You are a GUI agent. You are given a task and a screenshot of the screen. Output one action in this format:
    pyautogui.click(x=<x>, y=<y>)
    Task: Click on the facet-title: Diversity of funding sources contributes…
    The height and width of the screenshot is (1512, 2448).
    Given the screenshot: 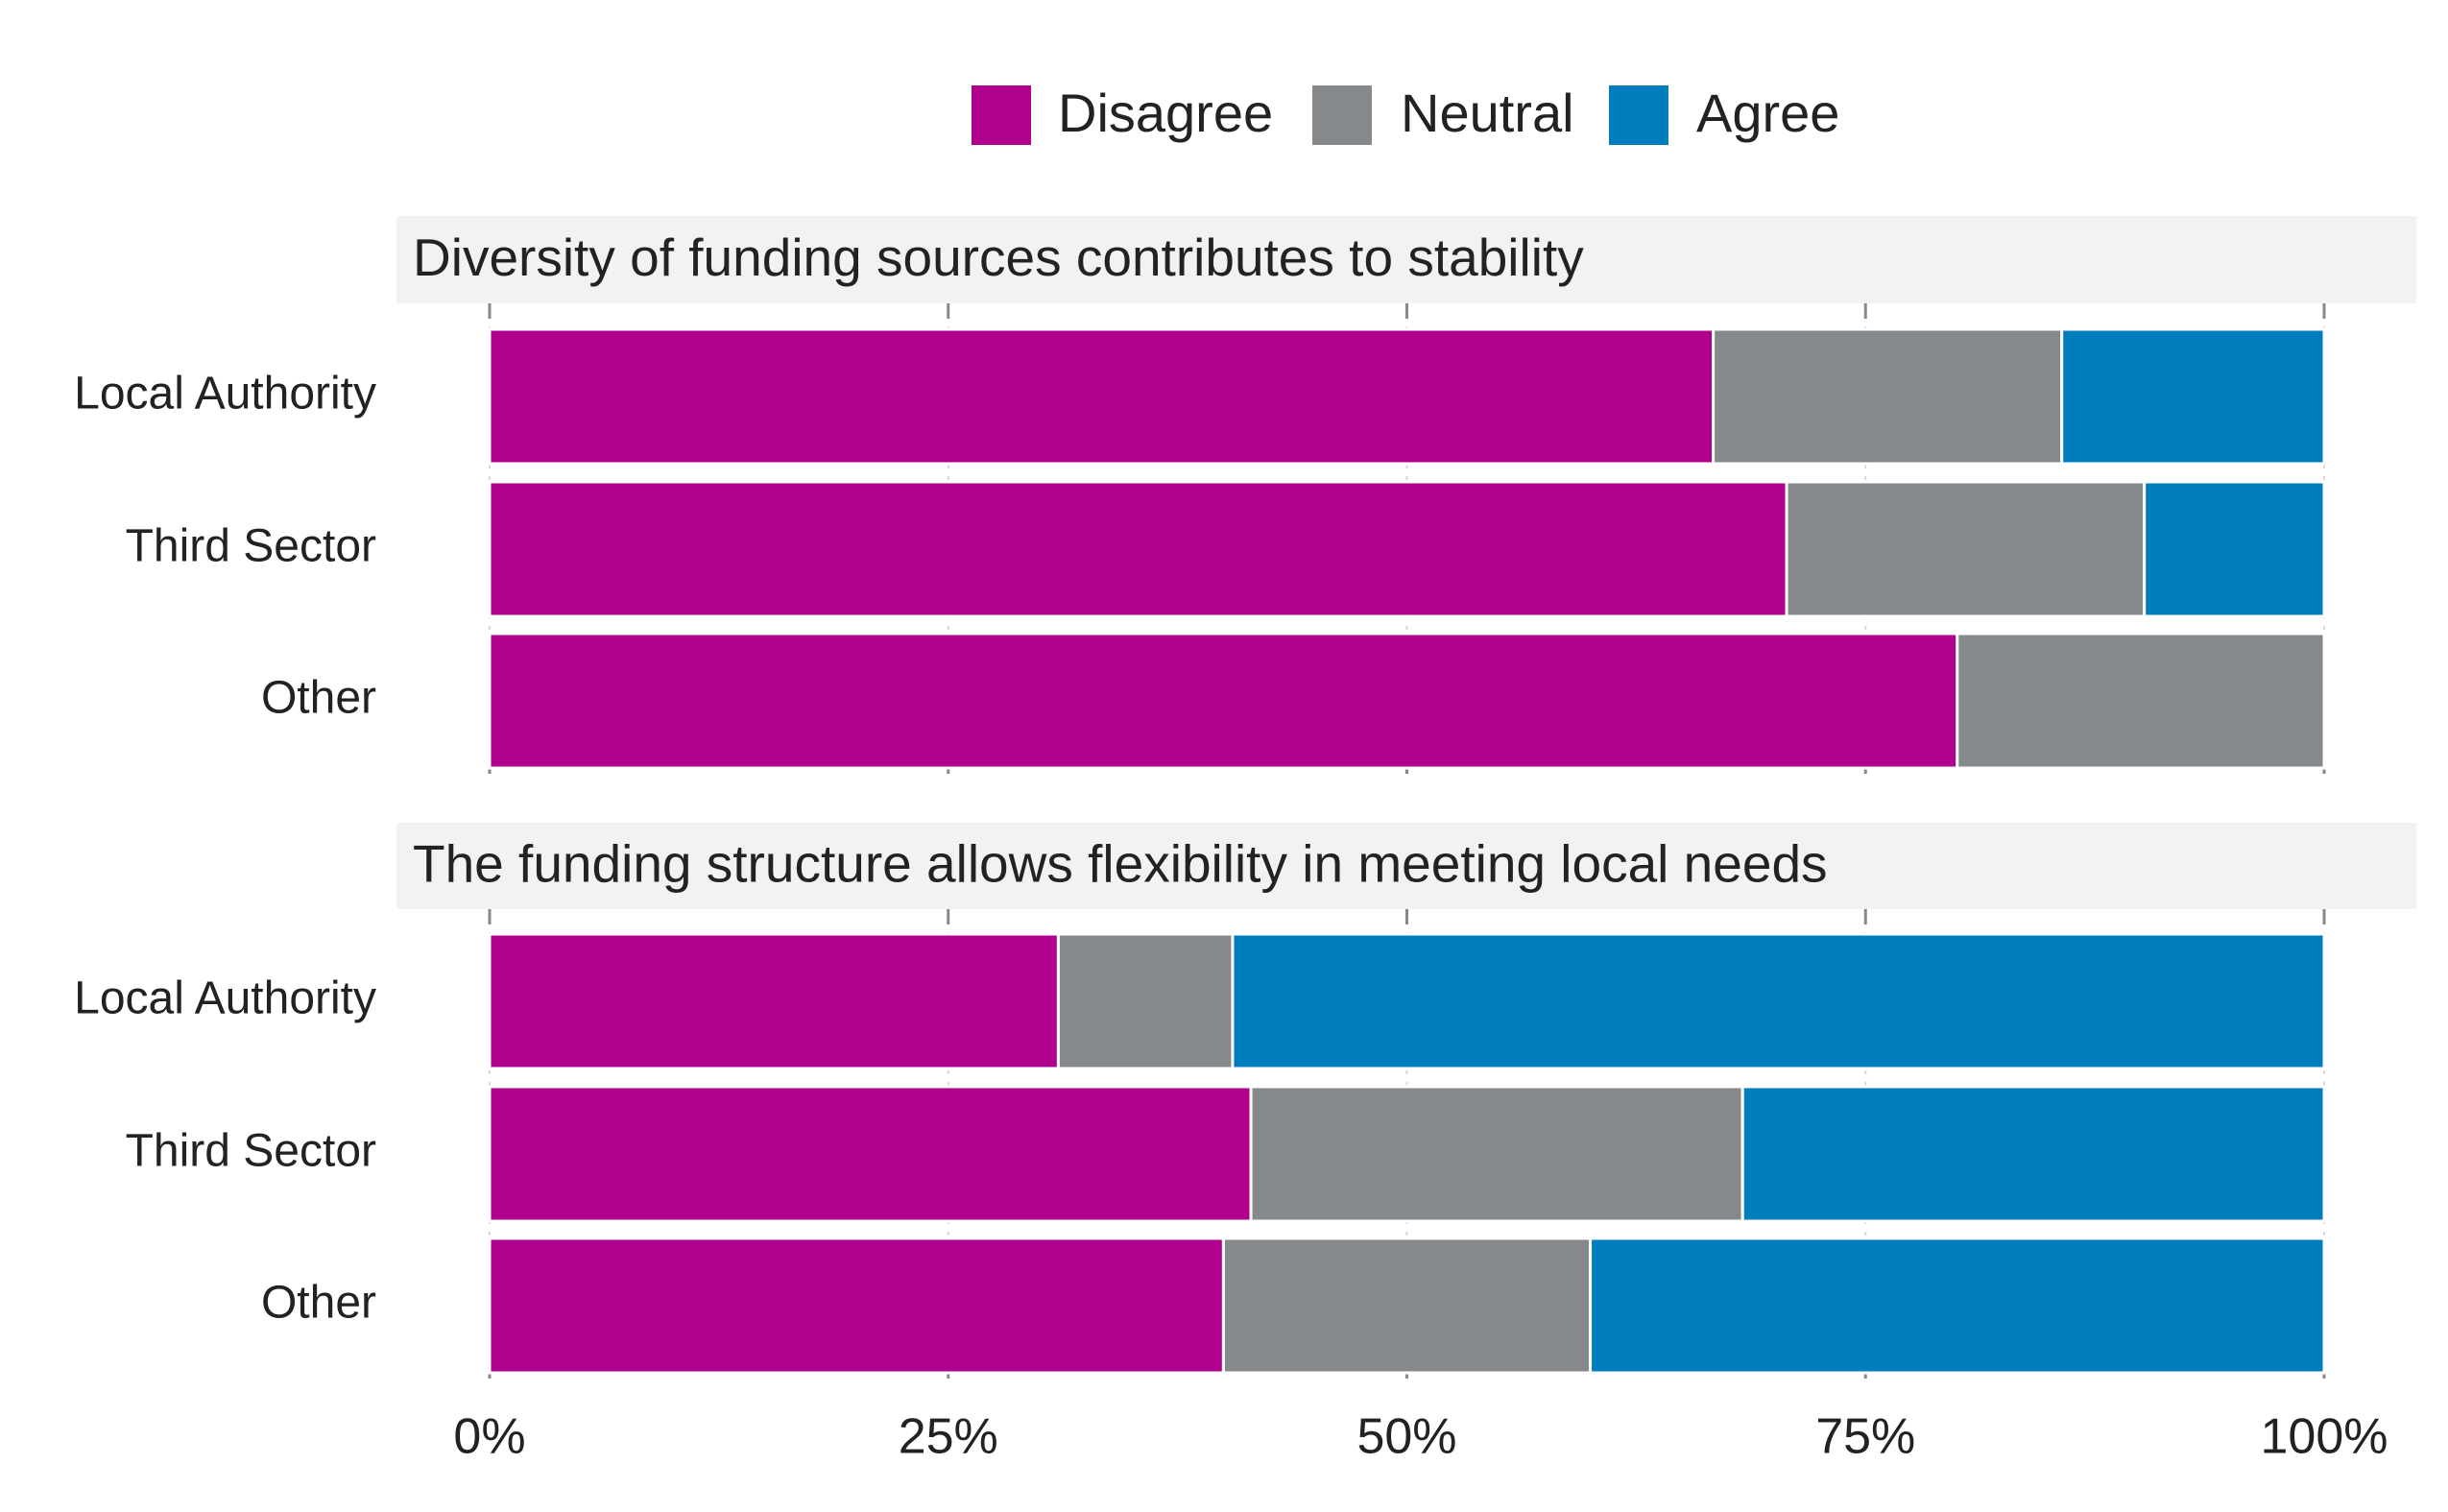 What is the action you would take?
    pyautogui.click(x=998, y=257)
    